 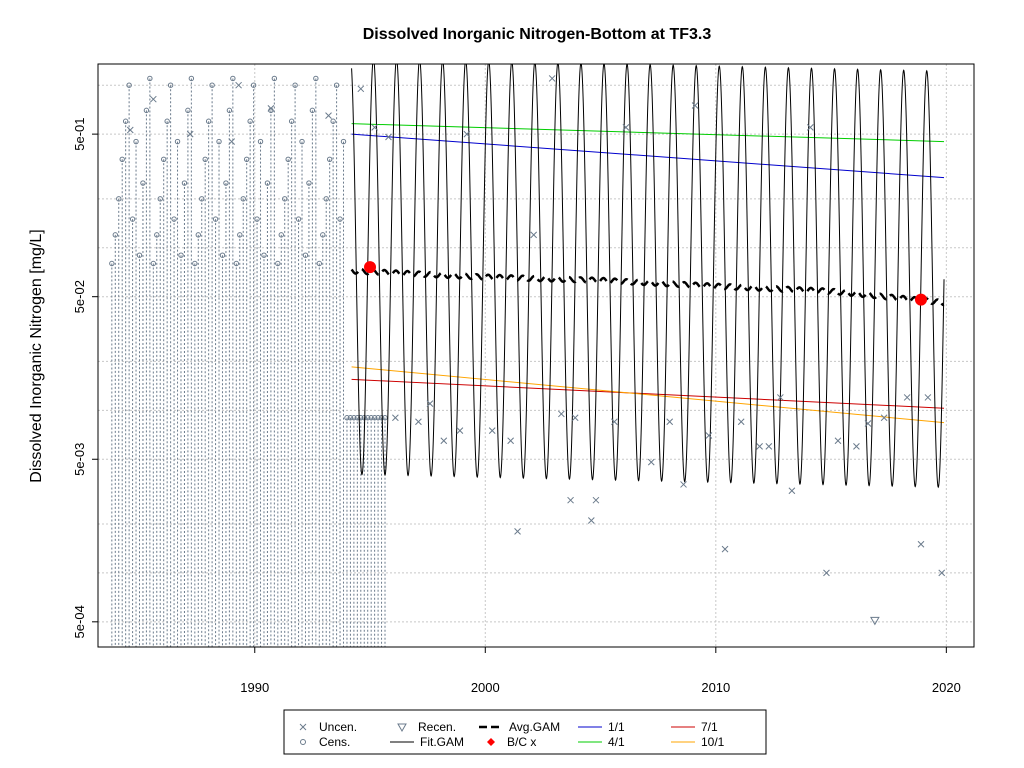 What do you see at coordinates (442, 742) in the screenshot?
I see `legend-label: Fit.GAM` at bounding box center [442, 742].